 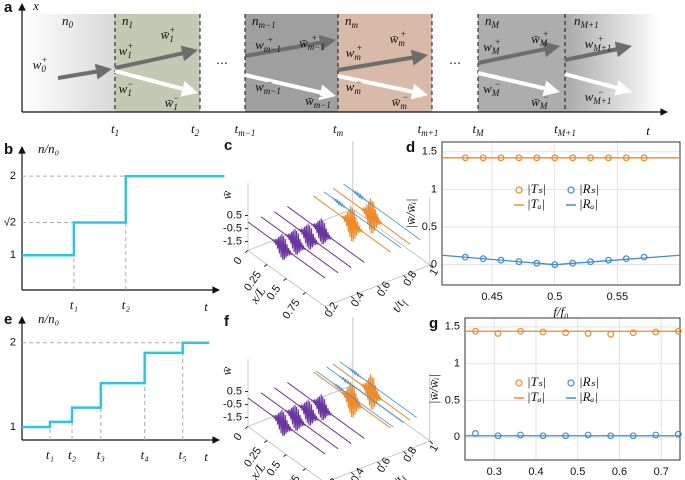 I want to click on y-axis-head, so click(x=22, y=320).